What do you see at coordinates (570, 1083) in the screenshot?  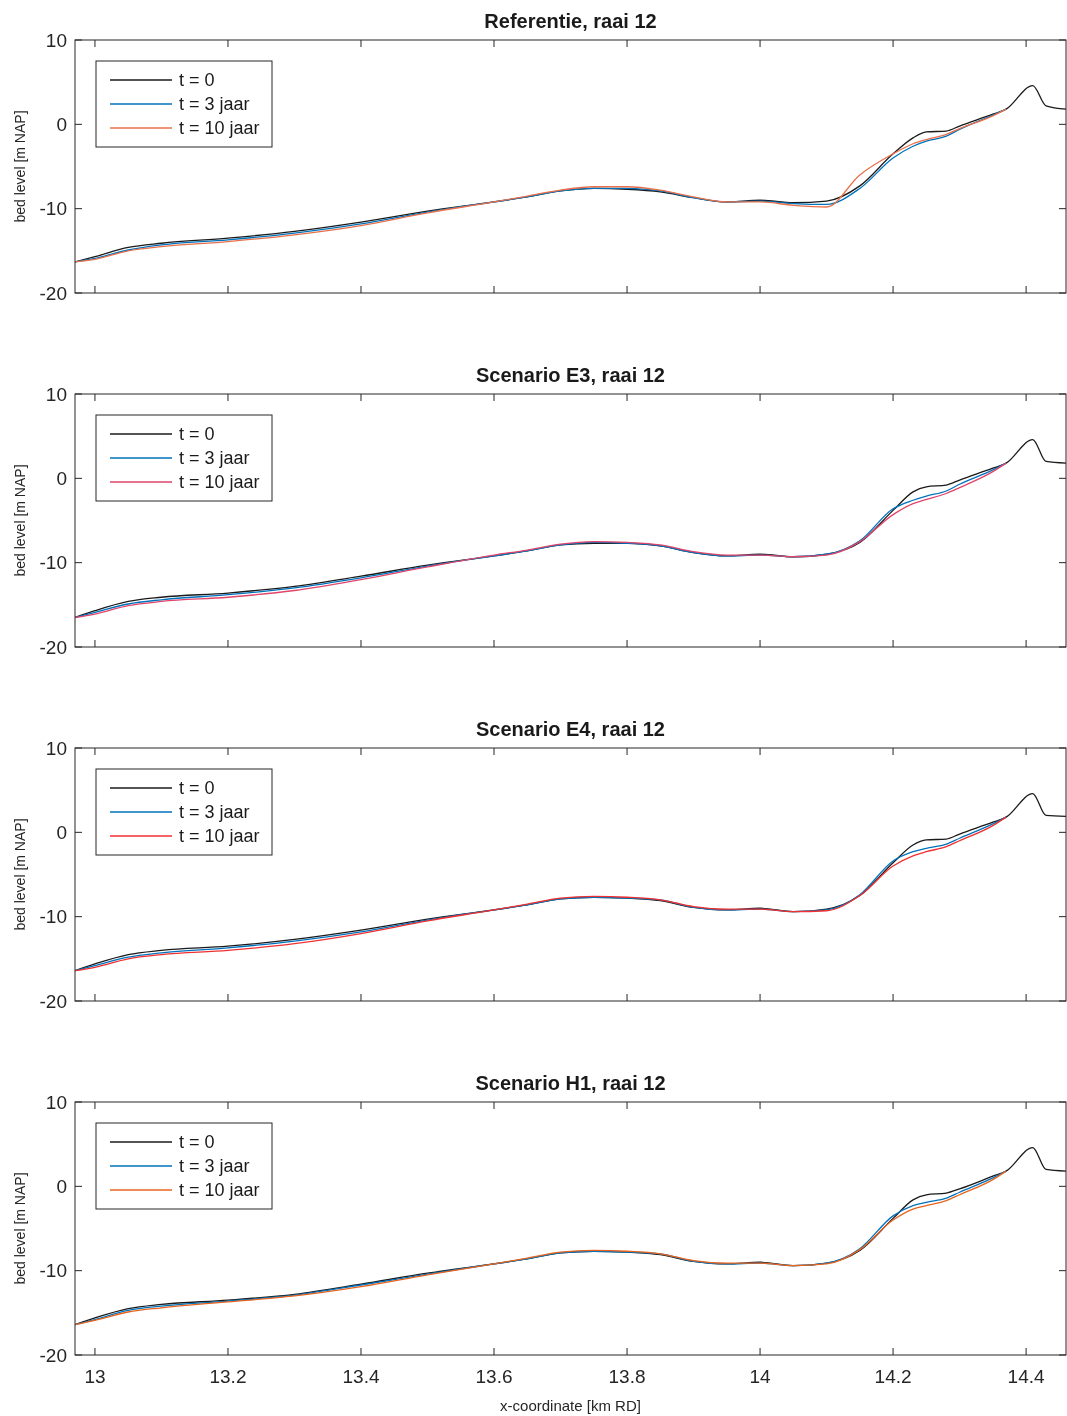 I see `chart-title: Scenario H1, raai 12` at bounding box center [570, 1083].